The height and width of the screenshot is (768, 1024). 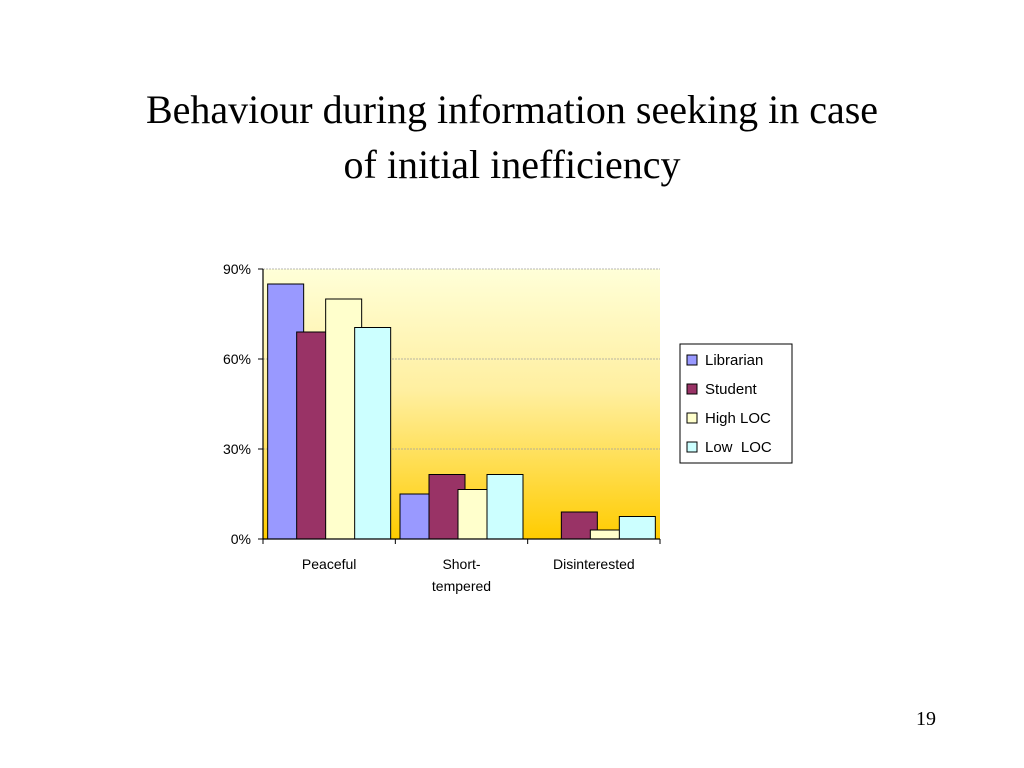 What do you see at coordinates (237, 359) in the screenshot?
I see `y-tick-label: 60%` at bounding box center [237, 359].